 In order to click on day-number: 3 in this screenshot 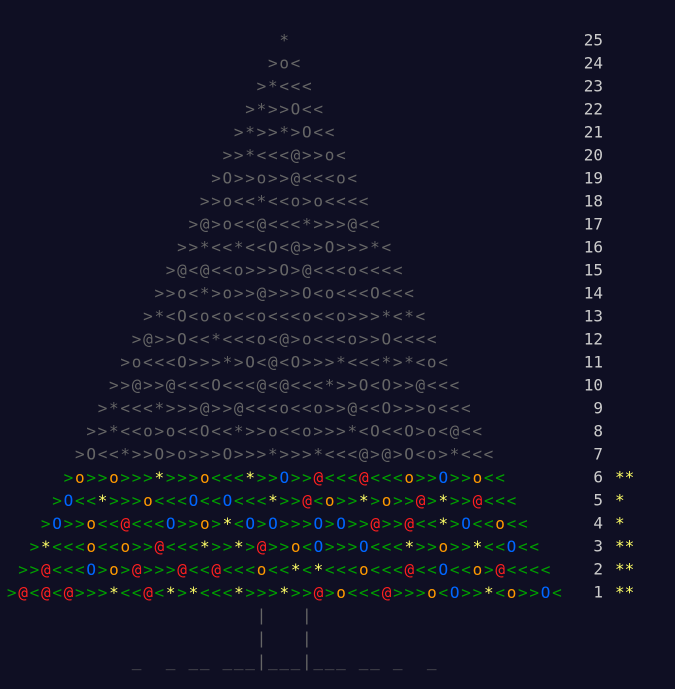, I will do `click(598, 546)`.